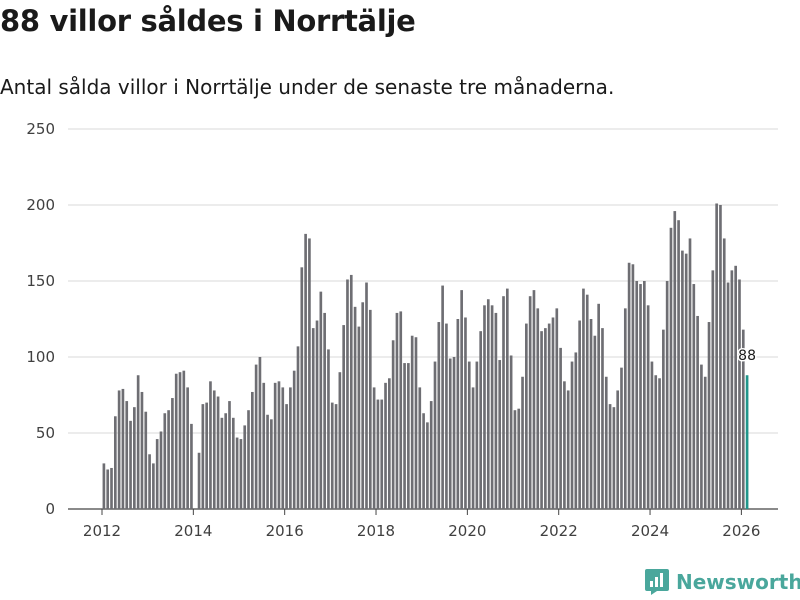  Describe the element at coordinates (738, 582) in the screenshot. I see `brand-name: Newsworthy` at that location.